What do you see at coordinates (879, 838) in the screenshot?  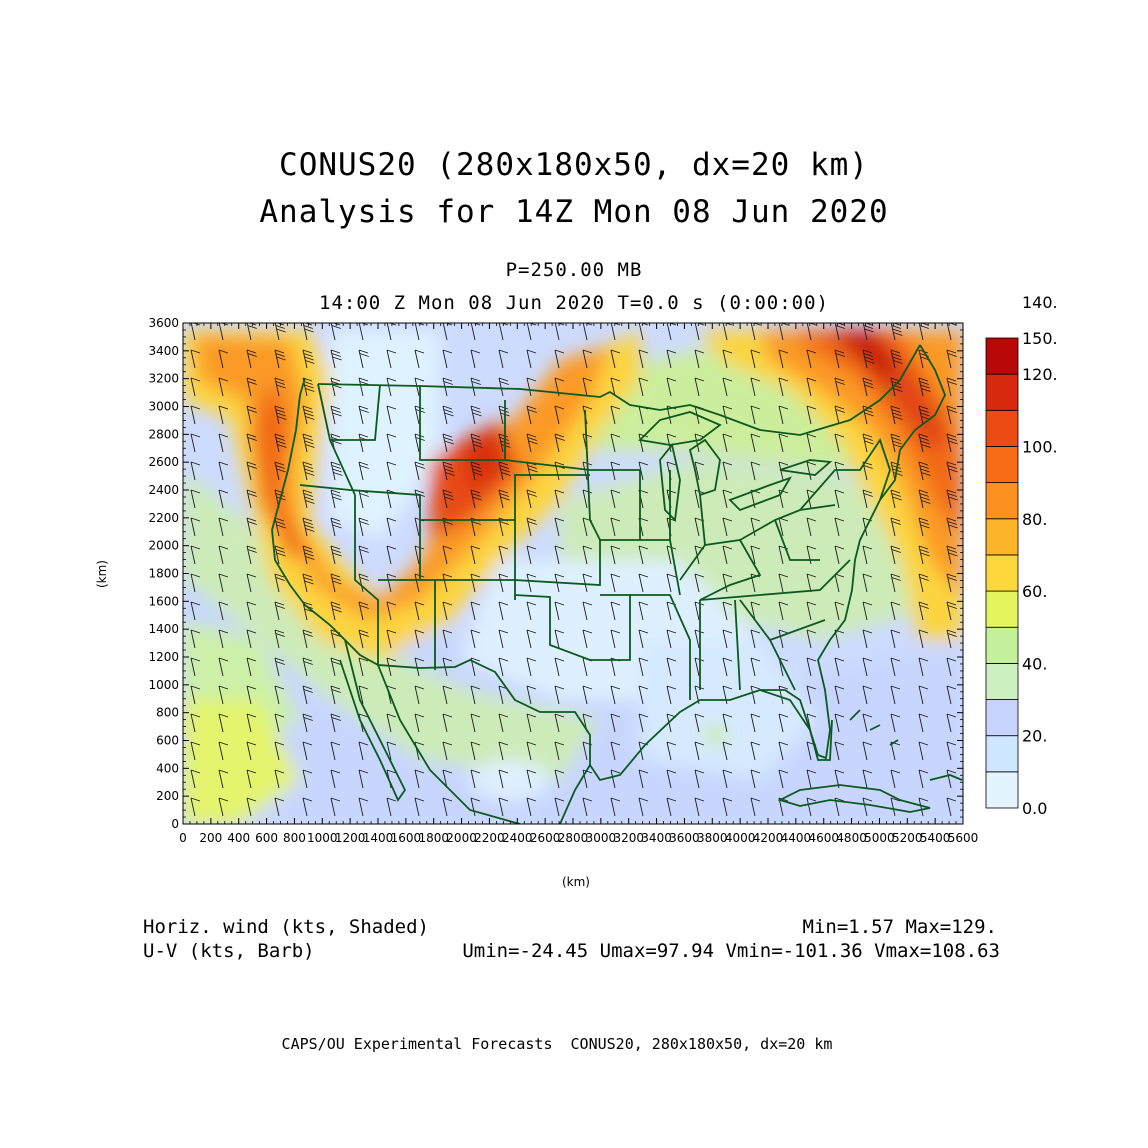 I see `x-tick-label: 5000` at bounding box center [879, 838].